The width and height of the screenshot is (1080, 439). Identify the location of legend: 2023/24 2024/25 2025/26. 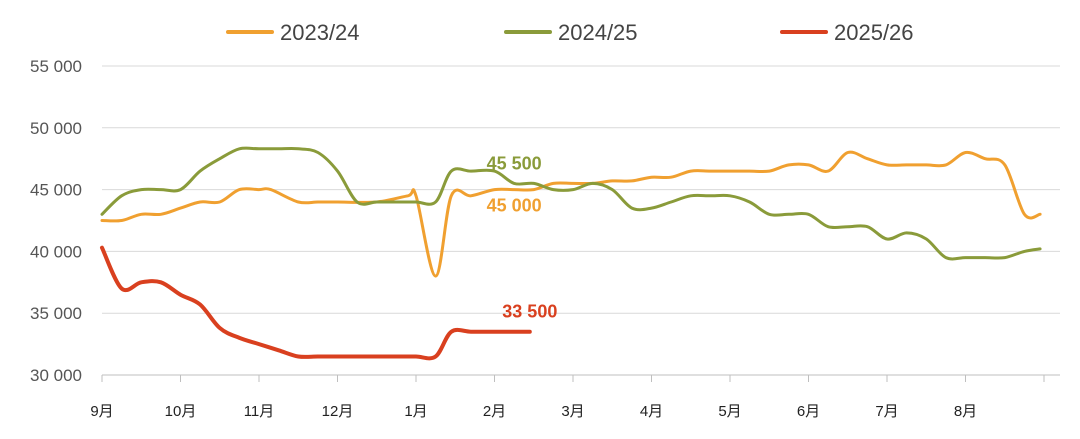
(570, 32).